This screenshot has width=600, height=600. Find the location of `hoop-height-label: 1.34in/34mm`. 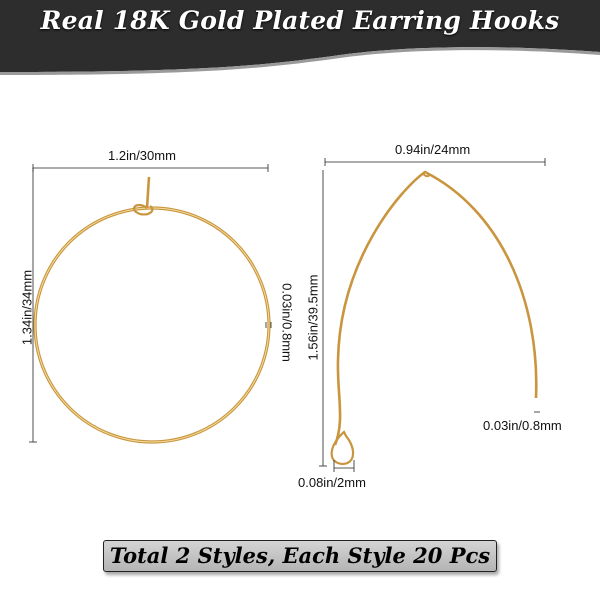

hoop-height-label: 1.34in/34mm is located at coordinates (27, 307).